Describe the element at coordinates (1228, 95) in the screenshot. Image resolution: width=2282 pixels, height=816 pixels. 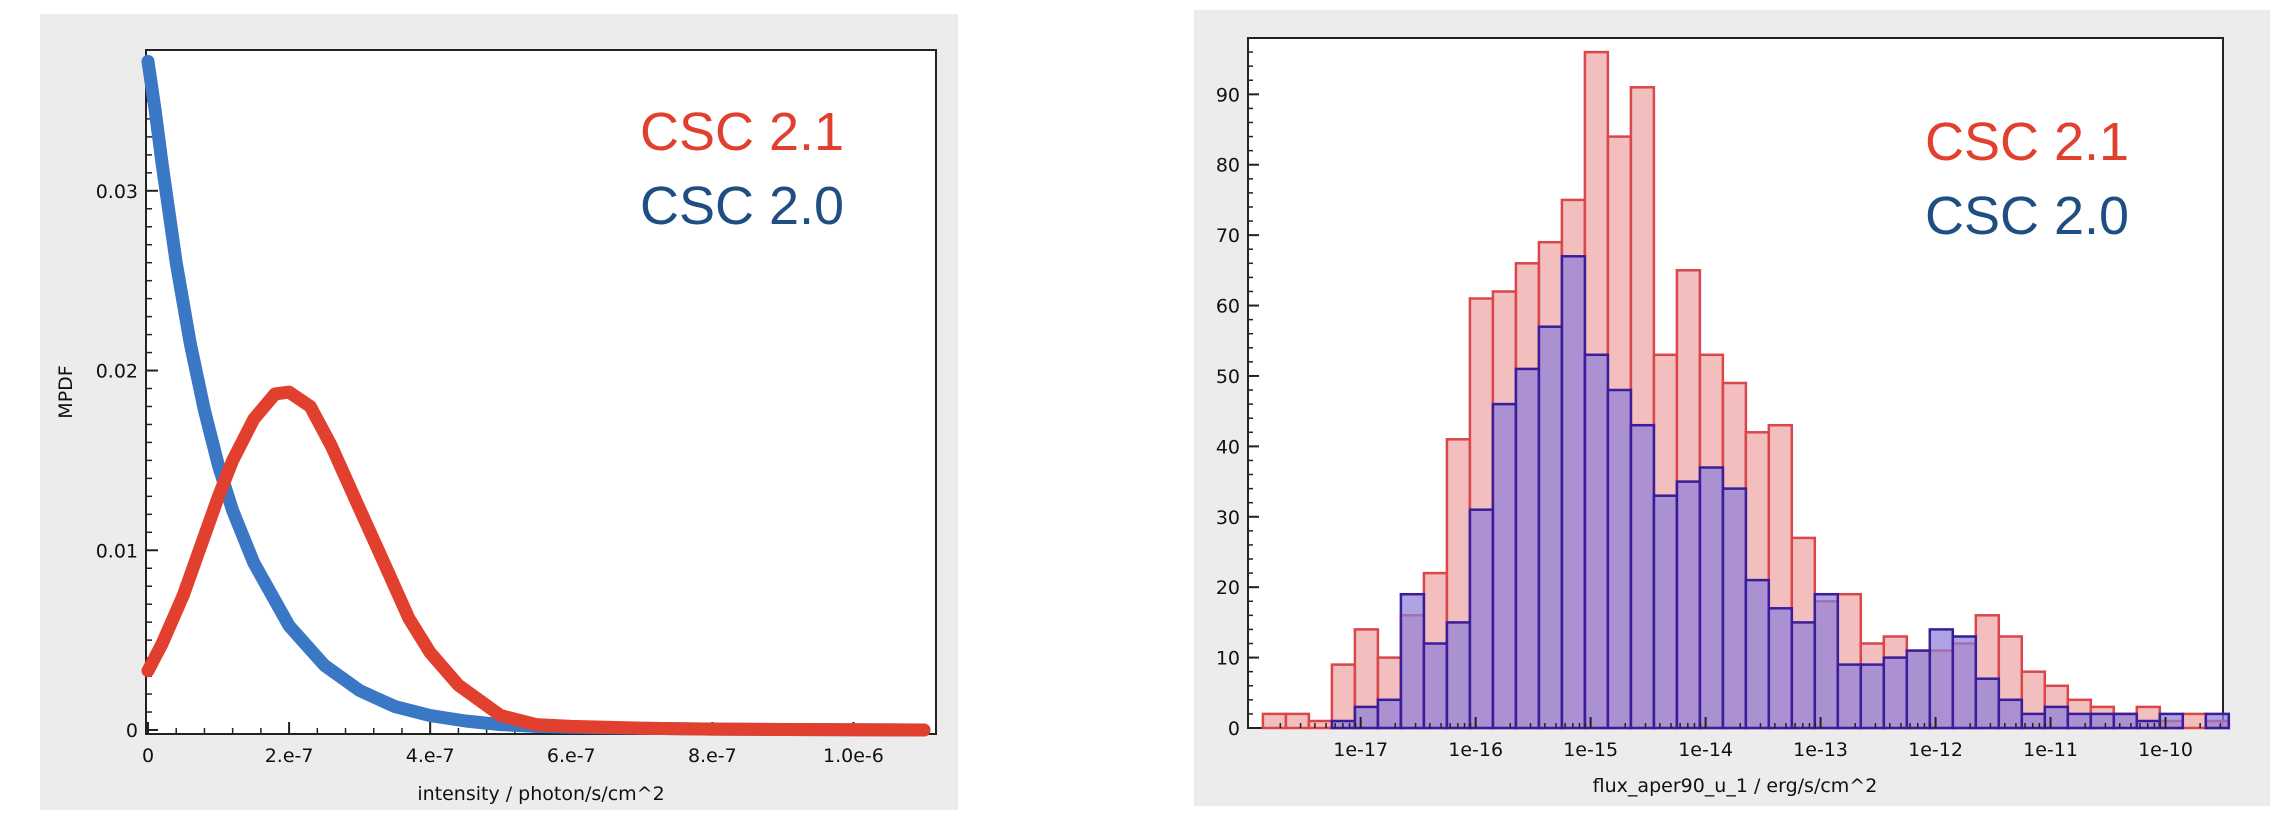
I see `y-tick-label: 90` at that location.